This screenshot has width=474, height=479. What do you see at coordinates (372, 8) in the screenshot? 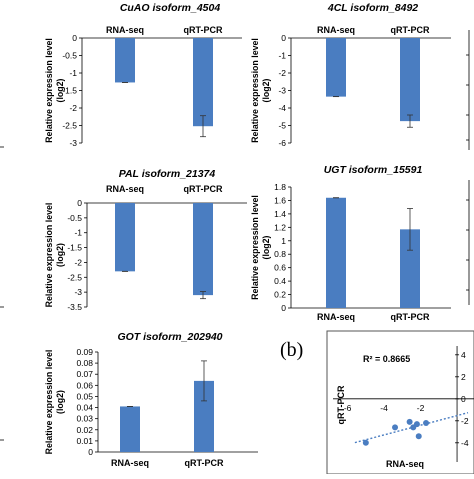
I see `chart-title: 4CL isoform_8492` at bounding box center [372, 8].